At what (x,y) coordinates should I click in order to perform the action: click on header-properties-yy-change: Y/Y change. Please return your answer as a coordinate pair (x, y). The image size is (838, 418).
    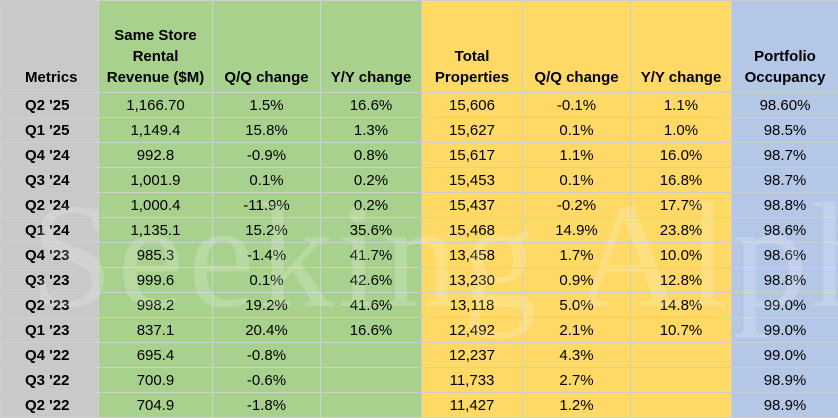
    Looking at the image, I should click on (681, 46).